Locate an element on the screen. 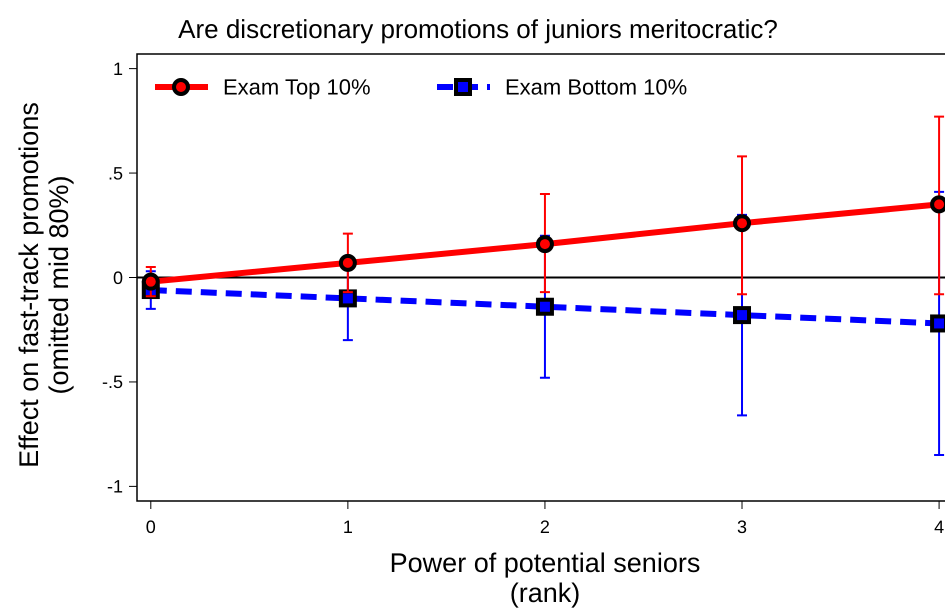 The width and height of the screenshot is (945, 610). legend-label: Exam Bottom 10% is located at coordinates (596, 87).